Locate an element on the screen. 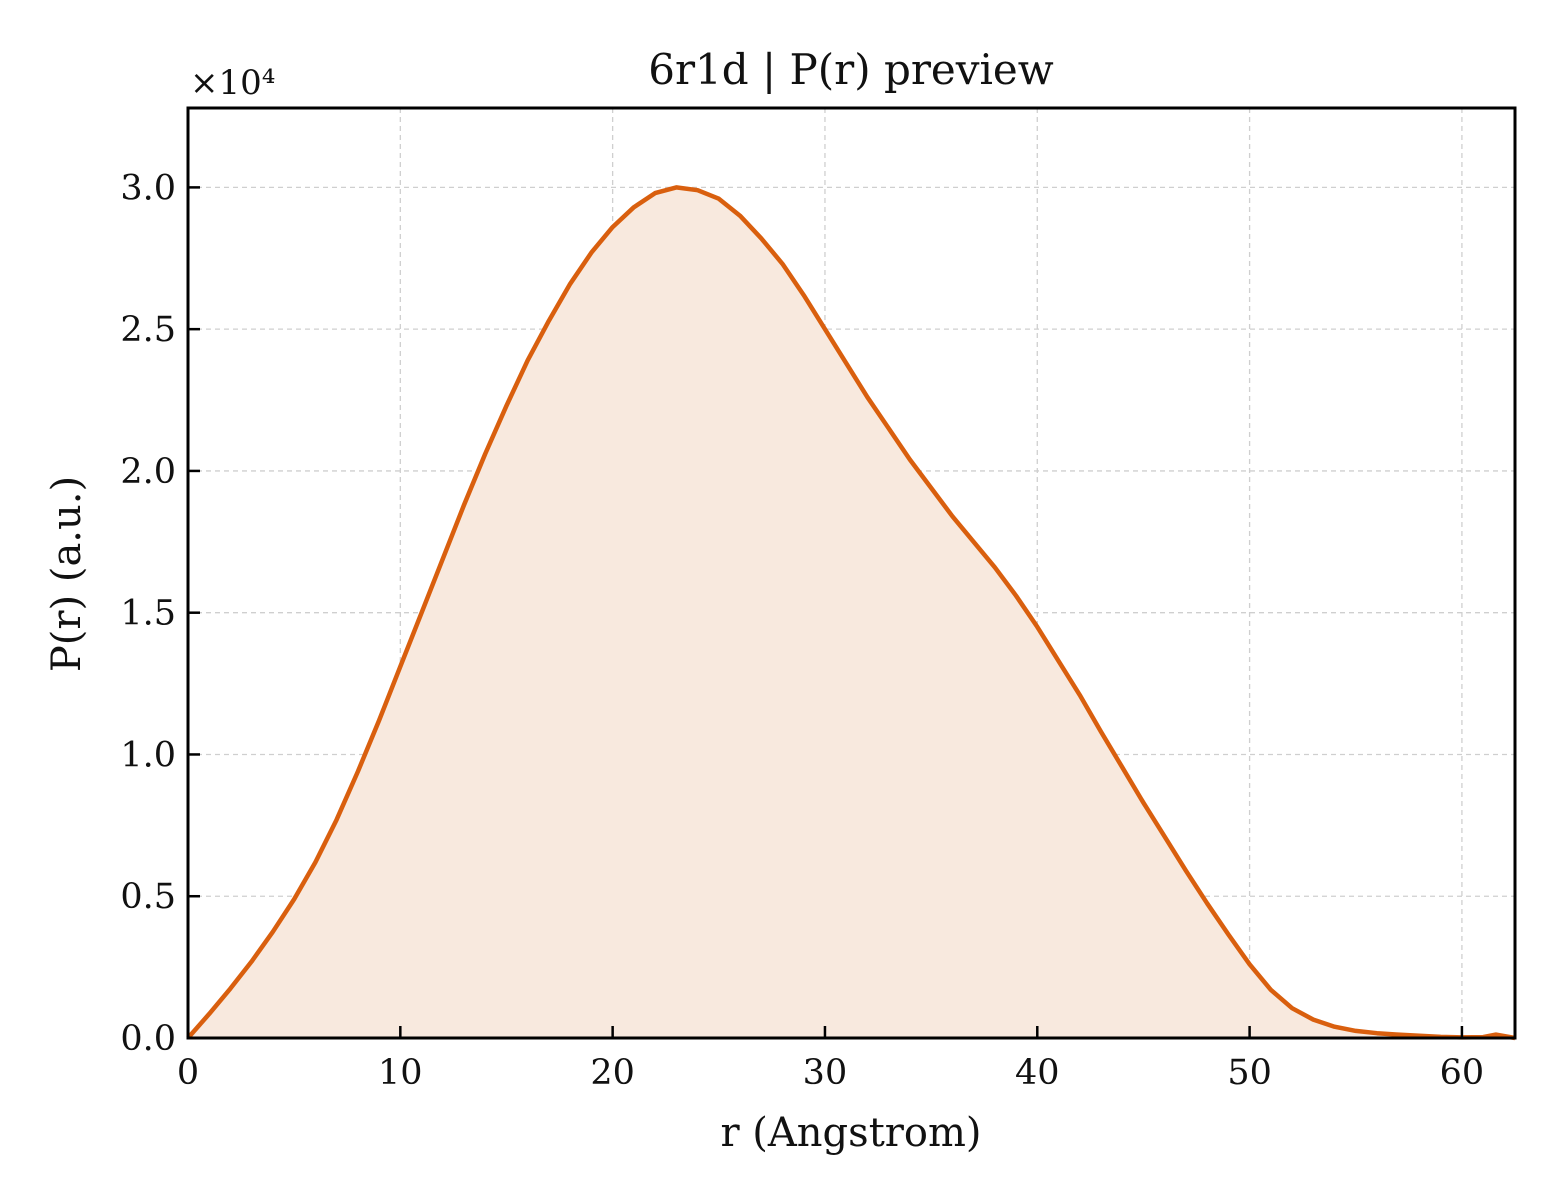 The height and width of the screenshot is (1200, 1560). x-tick-label: 40 is located at coordinates (1037, 1073).